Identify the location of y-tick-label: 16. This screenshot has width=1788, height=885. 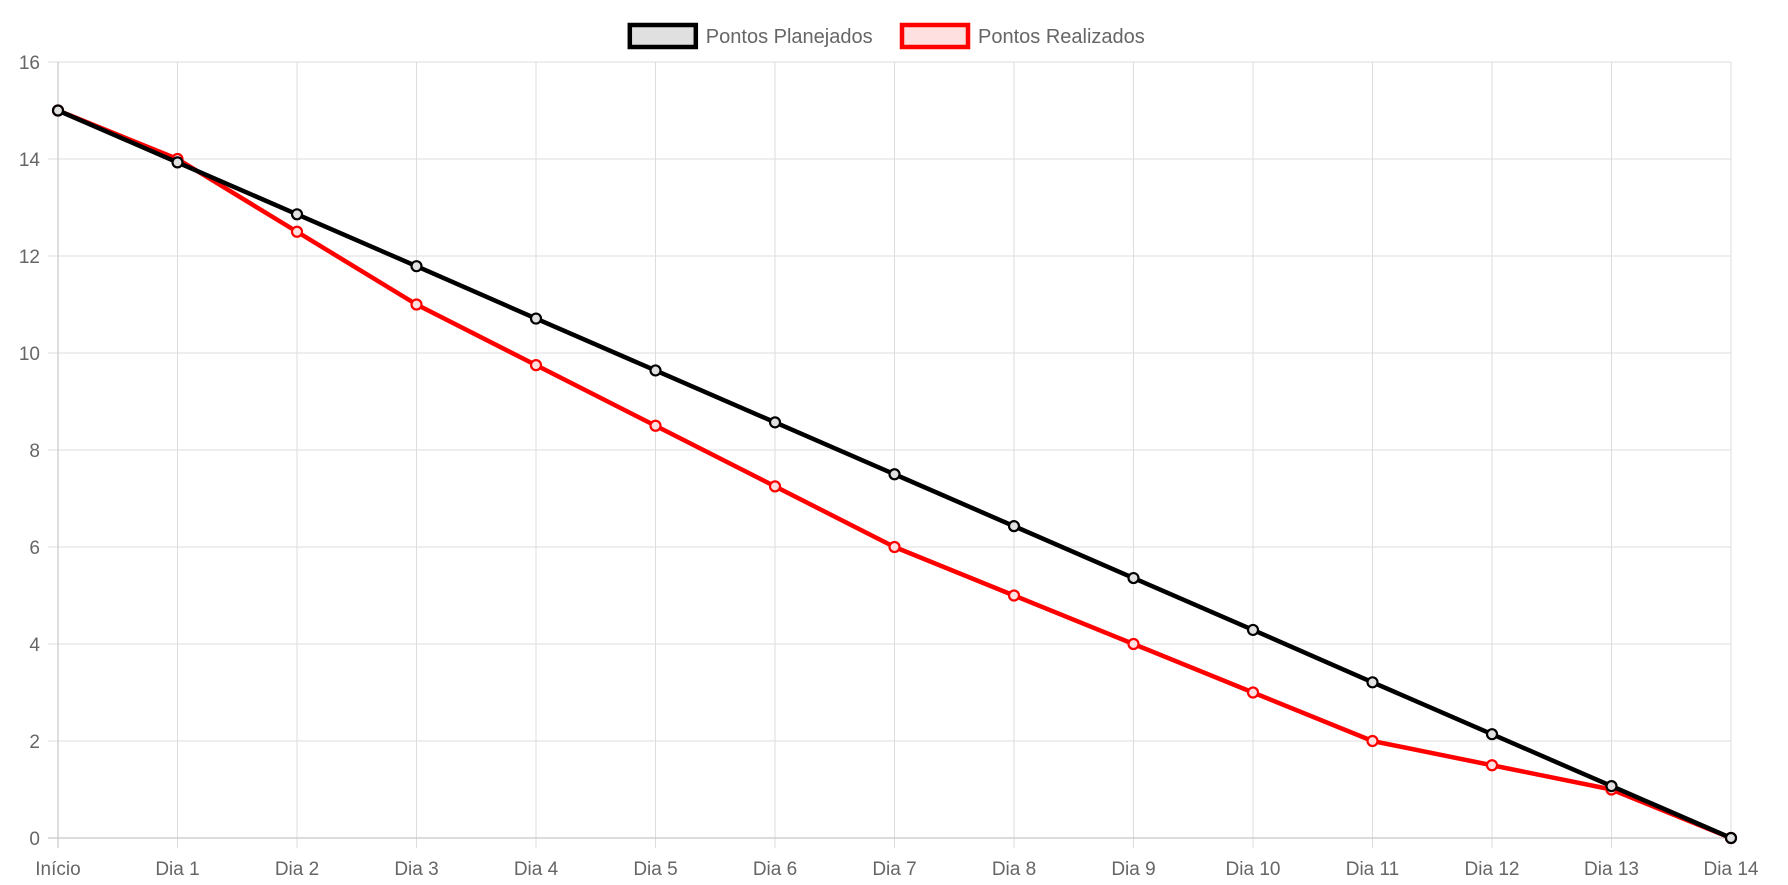
(29, 63).